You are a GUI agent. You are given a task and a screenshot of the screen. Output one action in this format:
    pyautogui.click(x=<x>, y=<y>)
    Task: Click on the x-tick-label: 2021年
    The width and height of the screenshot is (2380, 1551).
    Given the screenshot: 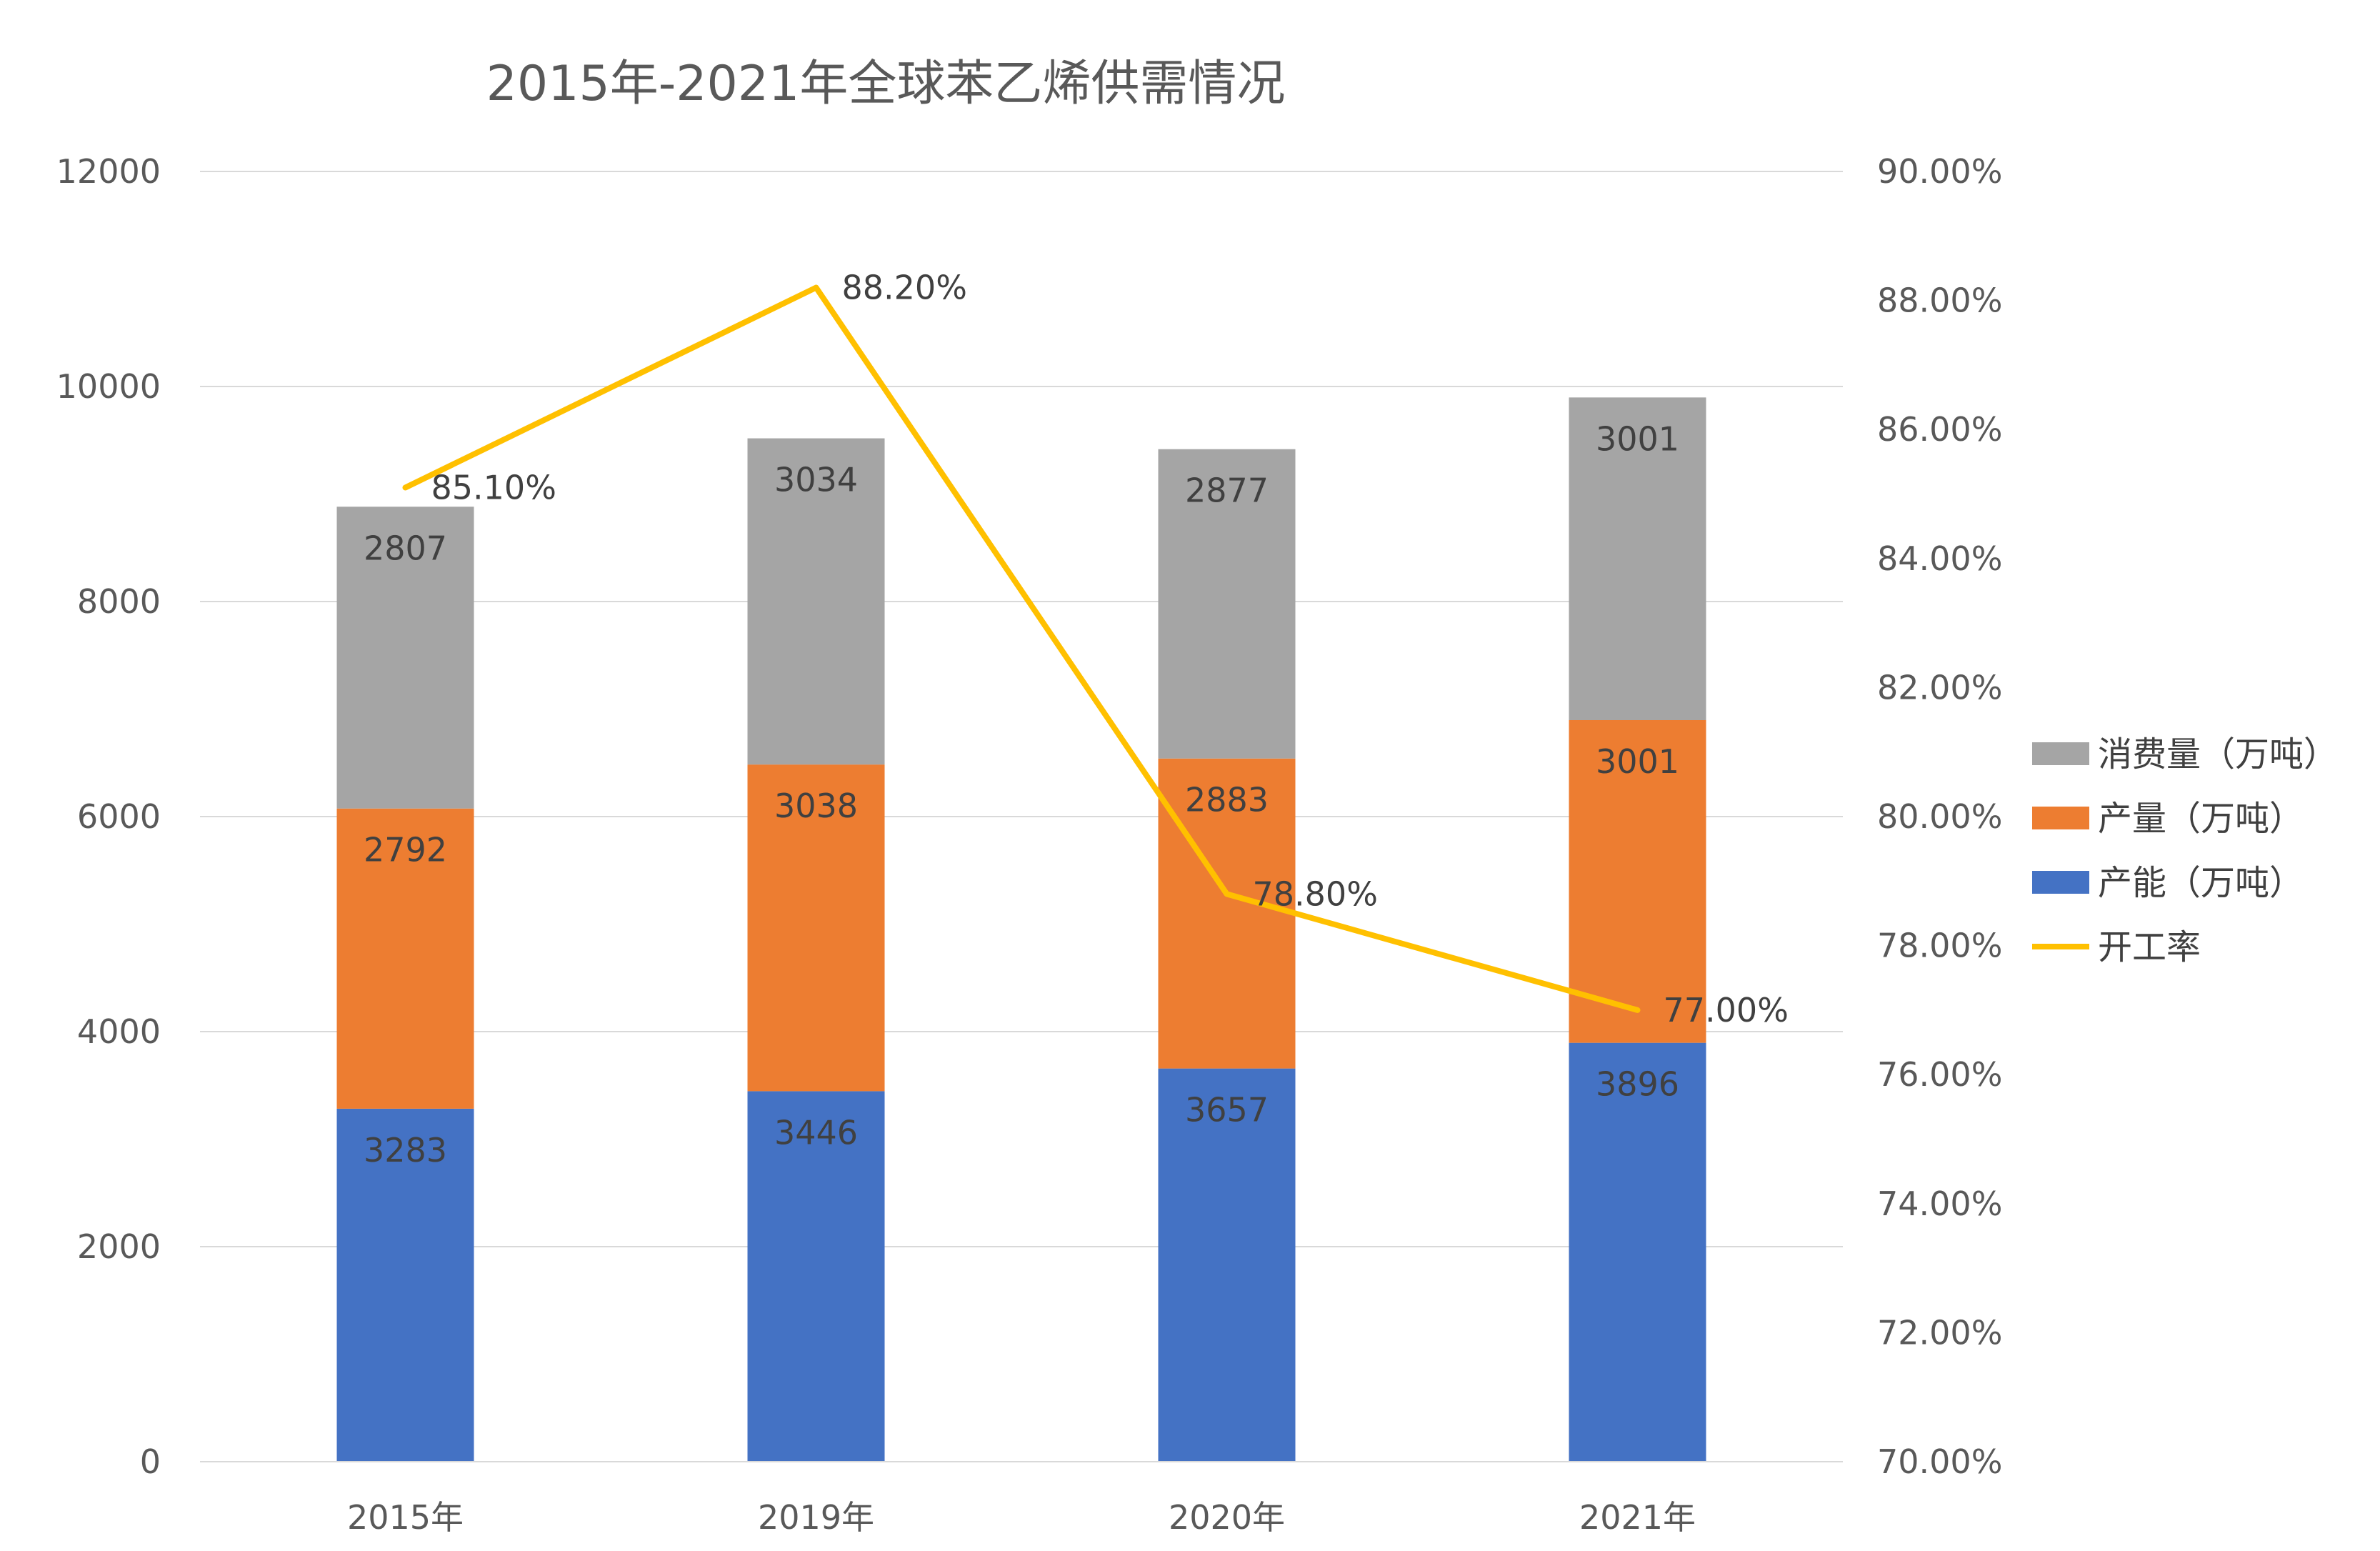 What is the action you would take?
    pyautogui.click(x=1637, y=1517)
    